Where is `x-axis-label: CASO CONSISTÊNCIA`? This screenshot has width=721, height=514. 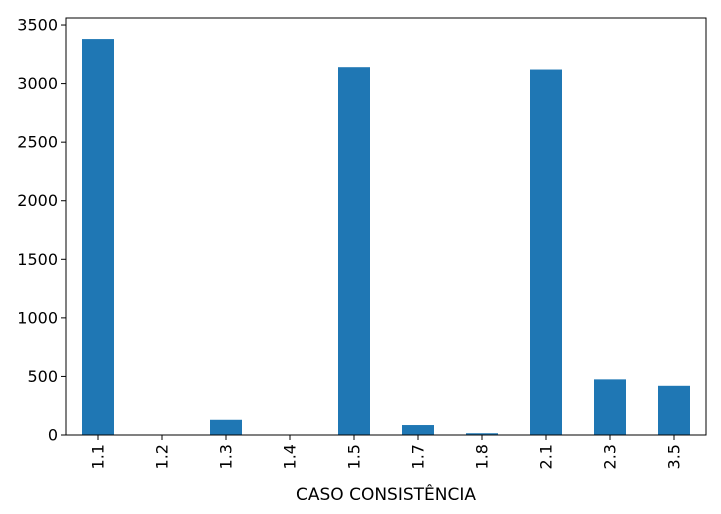 x-axis-label: CASO CONSISTÊNCIA is located at coordinates (386, 494).